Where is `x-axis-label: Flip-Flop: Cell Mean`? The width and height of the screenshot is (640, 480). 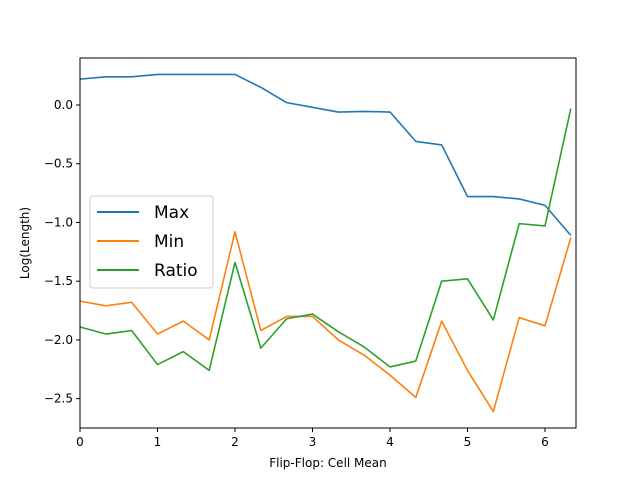 x-axis-label: Flip-Flop: Cell Mean is located at coordinates (328, 463).